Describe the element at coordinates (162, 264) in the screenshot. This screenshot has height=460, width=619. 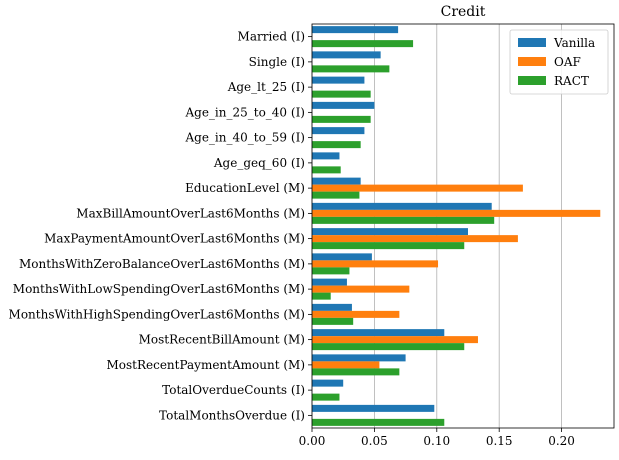
I see `y-tick-label: MonthsWithZeroBalanceOverLast6Months (M)` at that location.